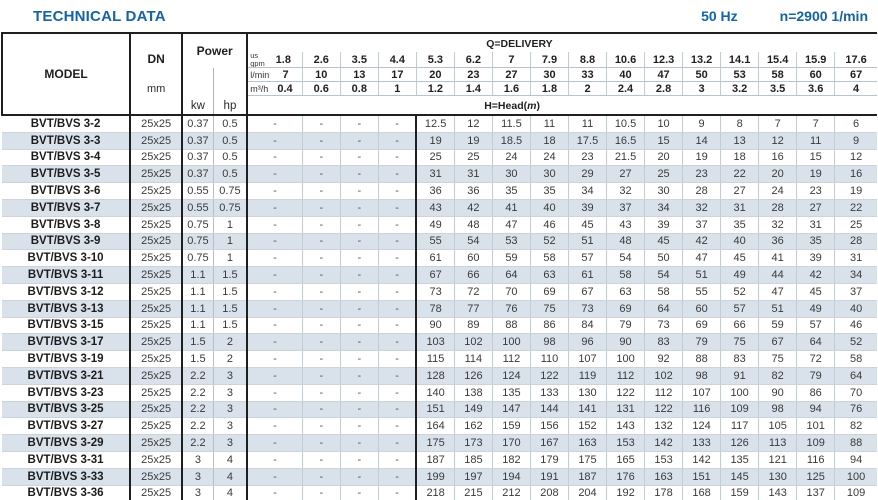 The image size is (878, 500). Describe the element at coordinates (549, 258) in the screenshot. I see `head-cell: 58` at that location.